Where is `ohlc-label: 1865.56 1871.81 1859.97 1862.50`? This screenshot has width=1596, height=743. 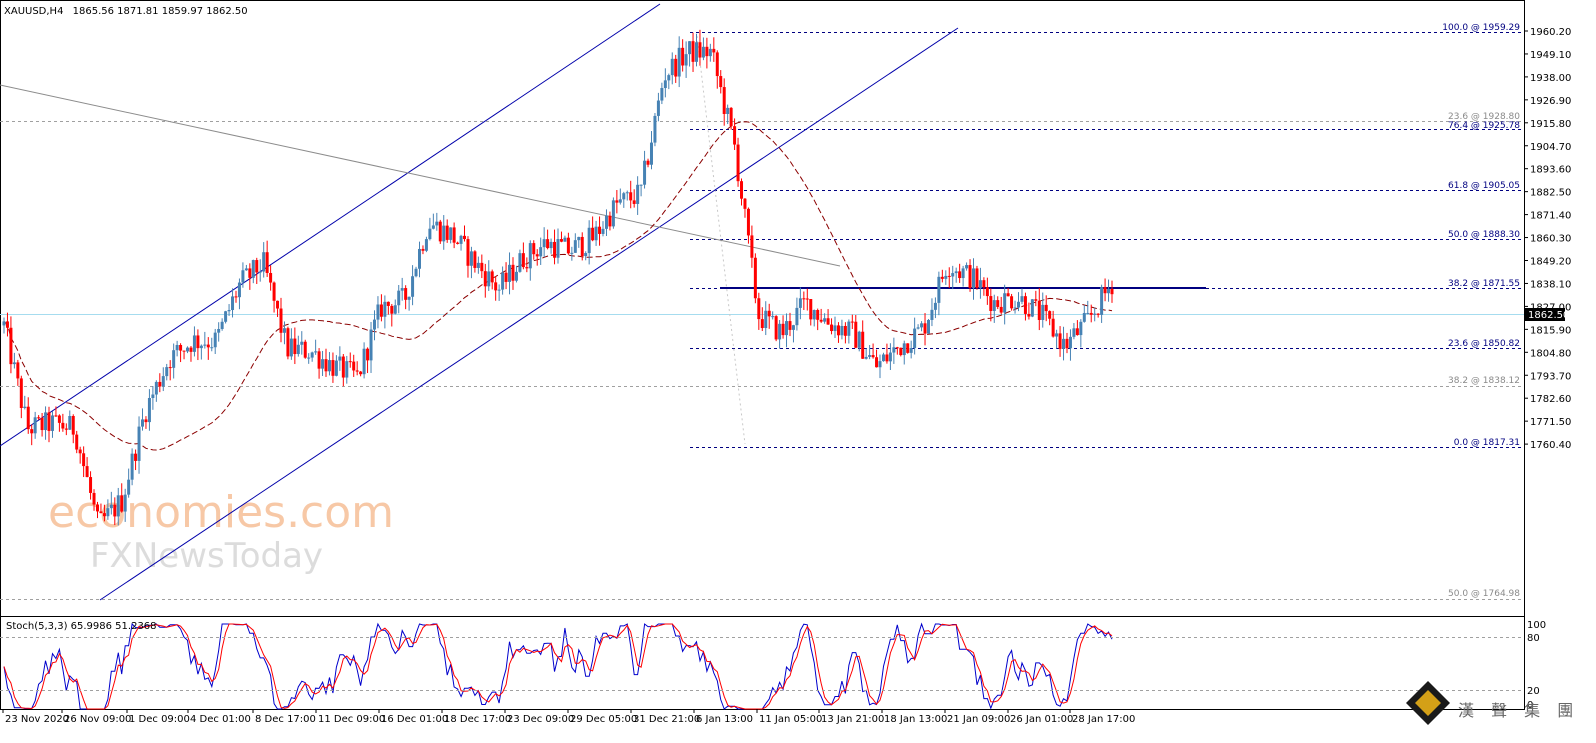 ohlc-label: 1865.56 1871.81 1859.97 1862.50 is located at coordinates (160, 11).